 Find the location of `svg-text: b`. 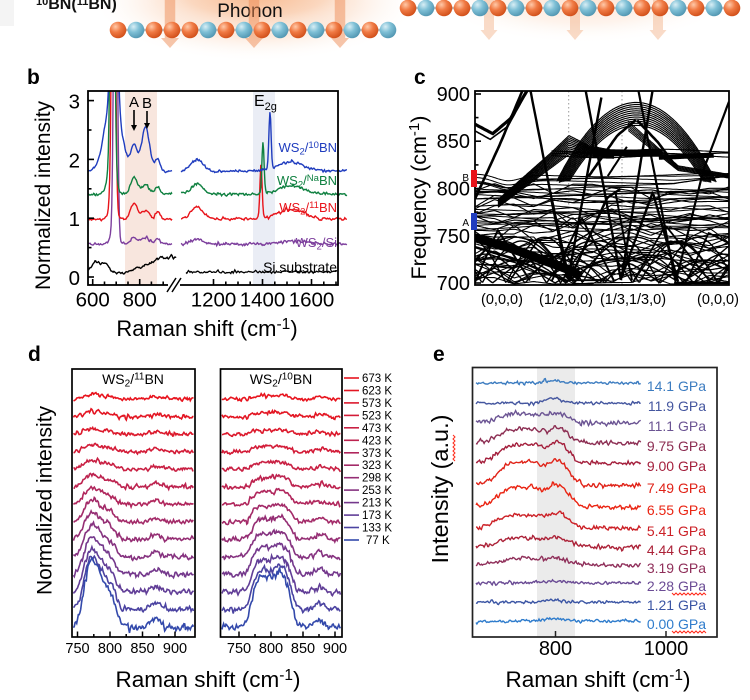

svg-text: b is located at coordinates (33, 77).